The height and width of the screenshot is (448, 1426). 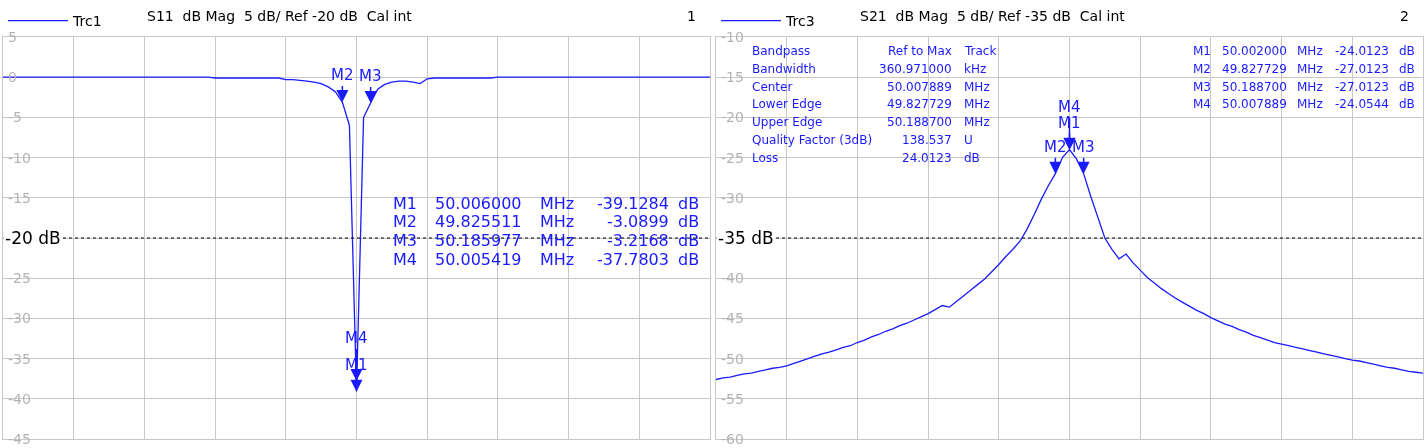 What do you see at coordinates (993, 16) in the screenshot?
I see `chart-subtitle: S21 dB Mag 5 dB/ Ref -35 dB Cal int` at bounding box center [993, 16].